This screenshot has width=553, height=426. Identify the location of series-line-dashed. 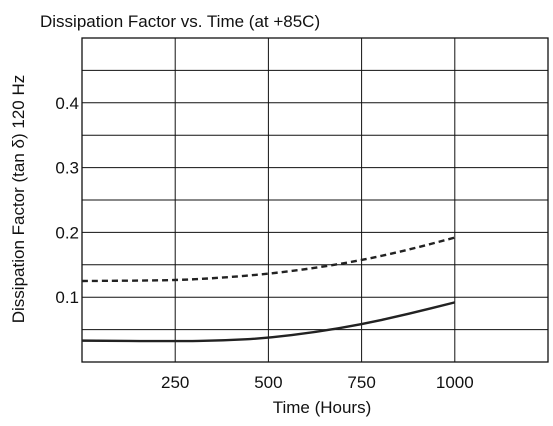
(268, 259).